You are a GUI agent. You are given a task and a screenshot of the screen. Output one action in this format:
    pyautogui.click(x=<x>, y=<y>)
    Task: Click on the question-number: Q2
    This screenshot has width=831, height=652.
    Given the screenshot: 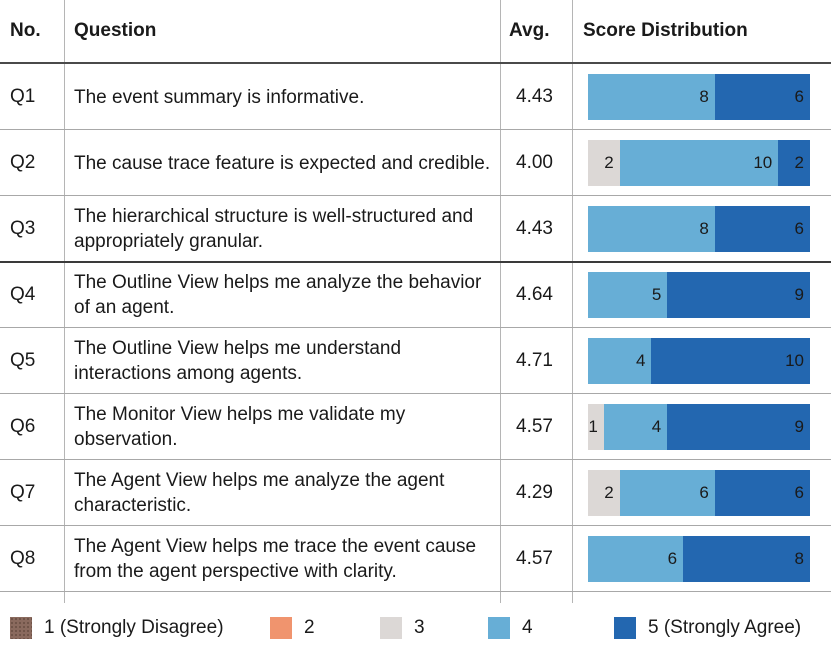 What is the action you would take?
    pyautogui.click(x=23, y=162)
    